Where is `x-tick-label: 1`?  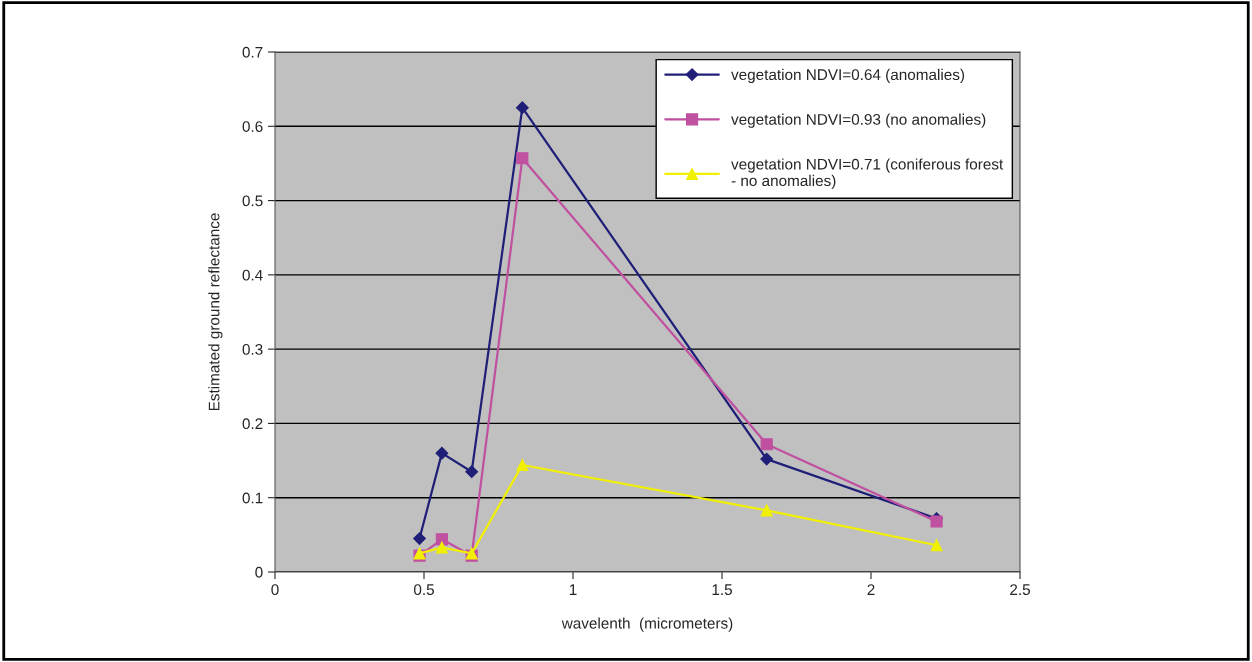 x-tick-label: 1 is located at coordinates (573, 589).